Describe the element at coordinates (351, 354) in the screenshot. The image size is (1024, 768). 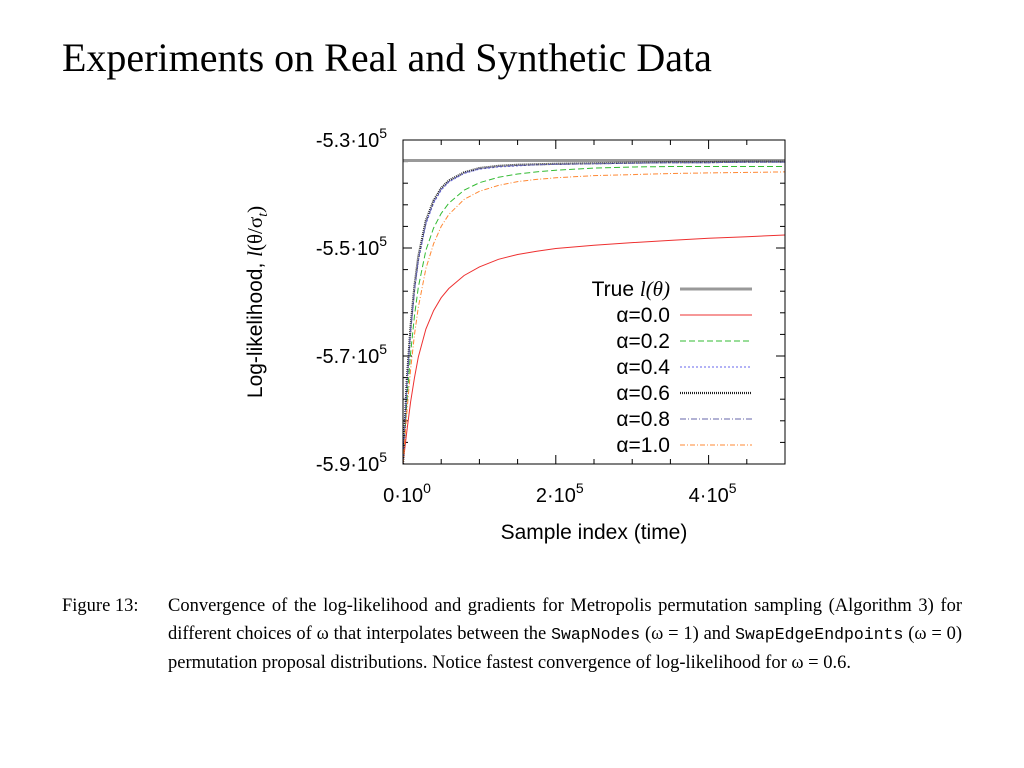
I see `y-tick-label: -5.7·10⁵` at that location.